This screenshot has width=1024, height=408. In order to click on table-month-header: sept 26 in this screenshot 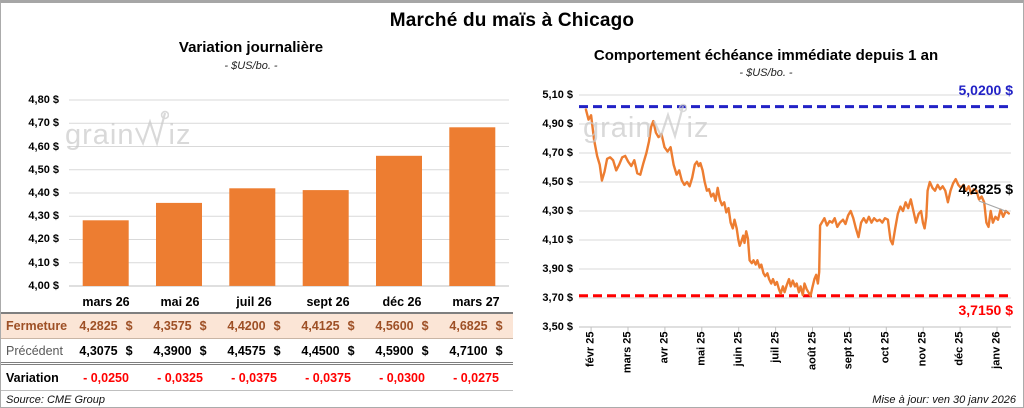, I will do `click(328, 302)`.